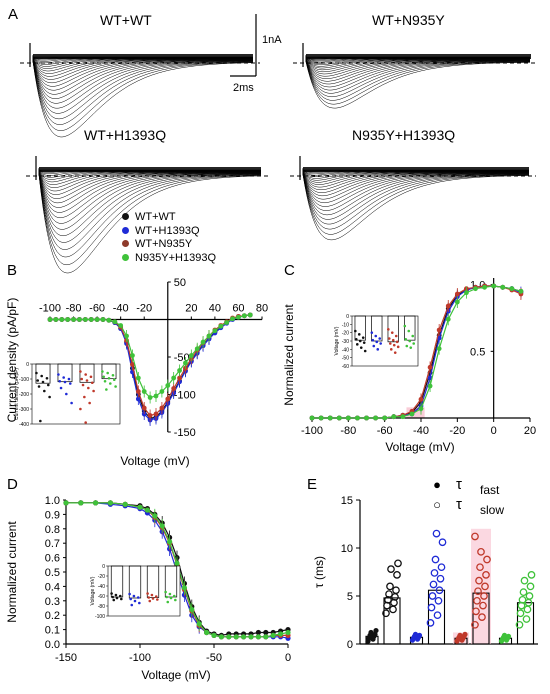  I want to click on point-fast-n935y-h1393q, so click(504, 635).